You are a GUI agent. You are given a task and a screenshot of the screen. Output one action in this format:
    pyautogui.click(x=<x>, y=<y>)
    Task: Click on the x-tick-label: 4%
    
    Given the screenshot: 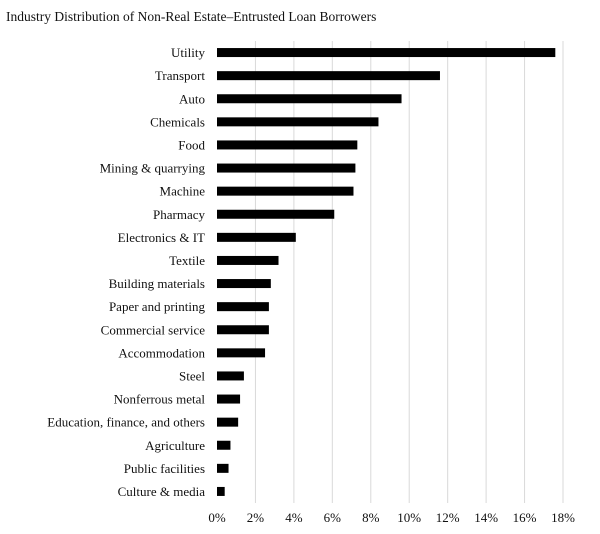 What is the action you would take?
    pyautogui.click(x=294, y=517)
    